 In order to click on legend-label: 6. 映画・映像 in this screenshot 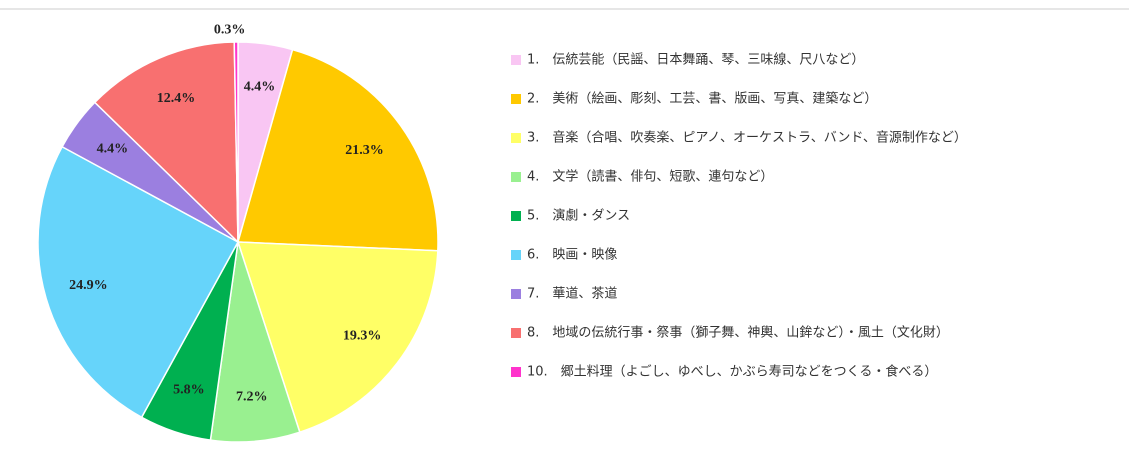, I will do `click(572, 255)`.